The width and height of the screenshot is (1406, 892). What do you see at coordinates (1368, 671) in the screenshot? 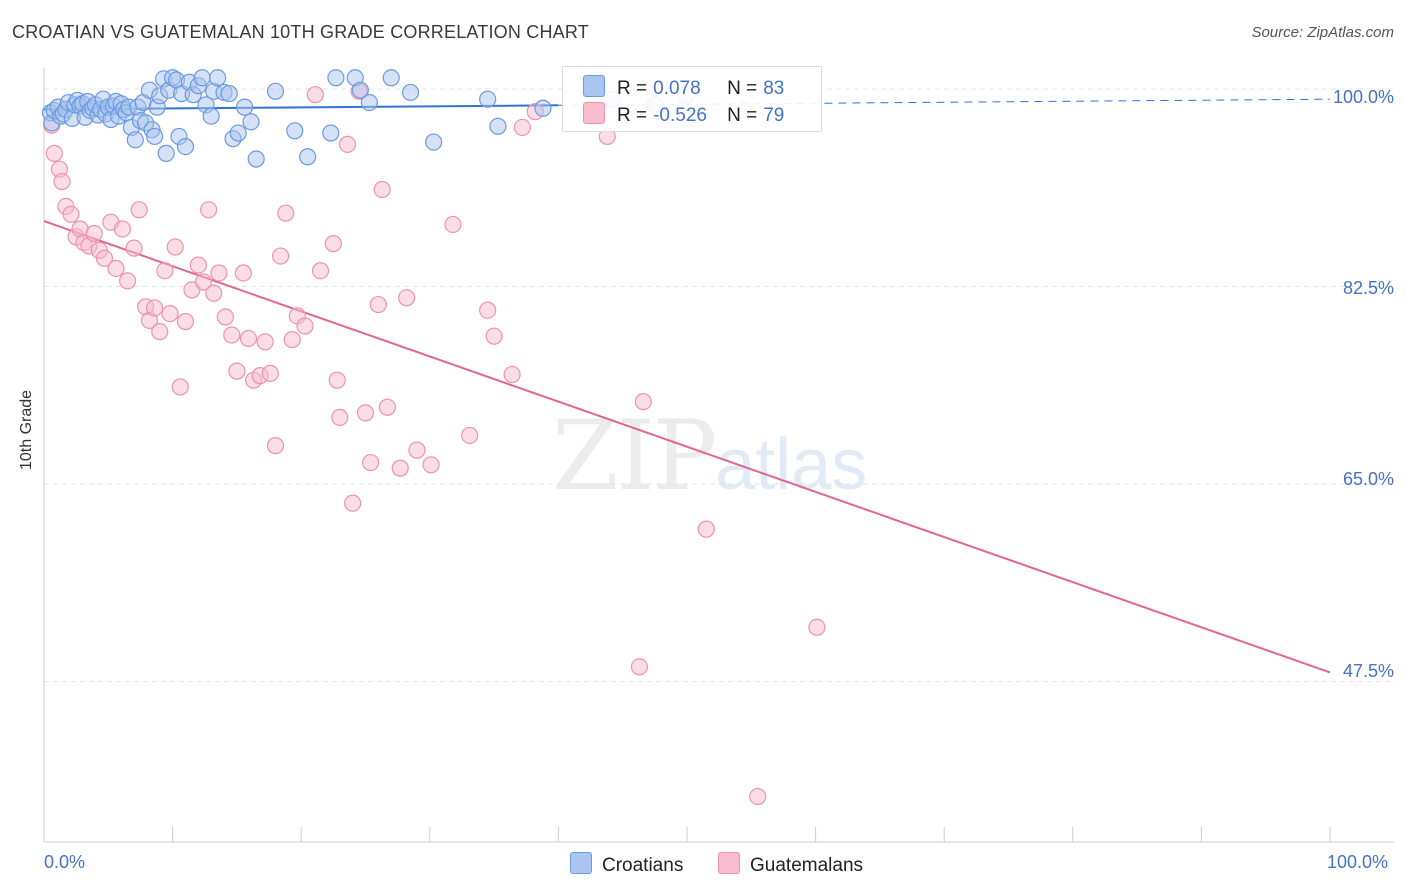
I see `y-tick-label-47-5: 47.5%` at bounding box center [1368, 671].